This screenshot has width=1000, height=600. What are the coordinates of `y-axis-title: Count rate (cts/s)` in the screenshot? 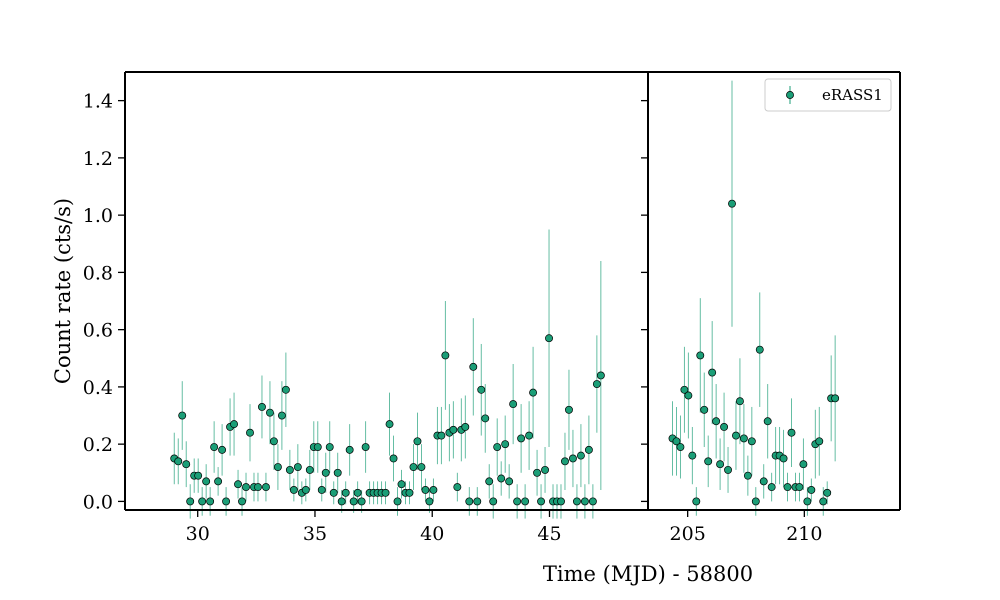 It's located at (63, 291).